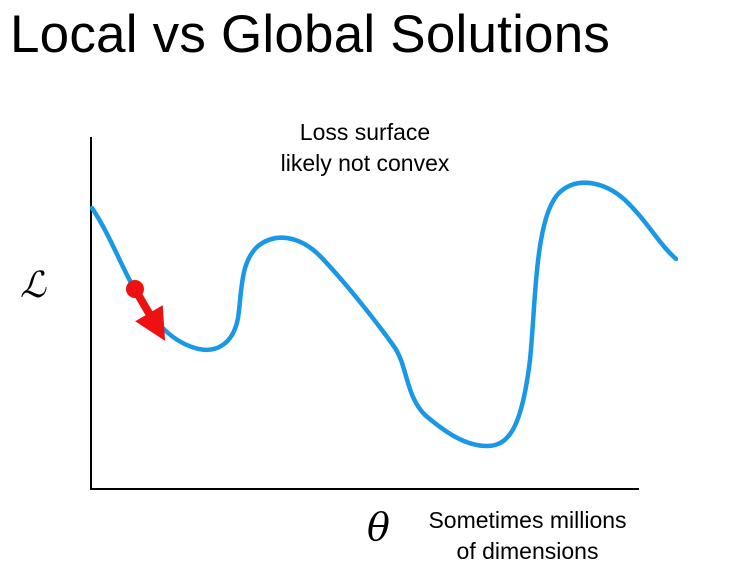 The width and height of the screenshot is (744, 567). I want to click on current-point-marker, so click(135, 289).